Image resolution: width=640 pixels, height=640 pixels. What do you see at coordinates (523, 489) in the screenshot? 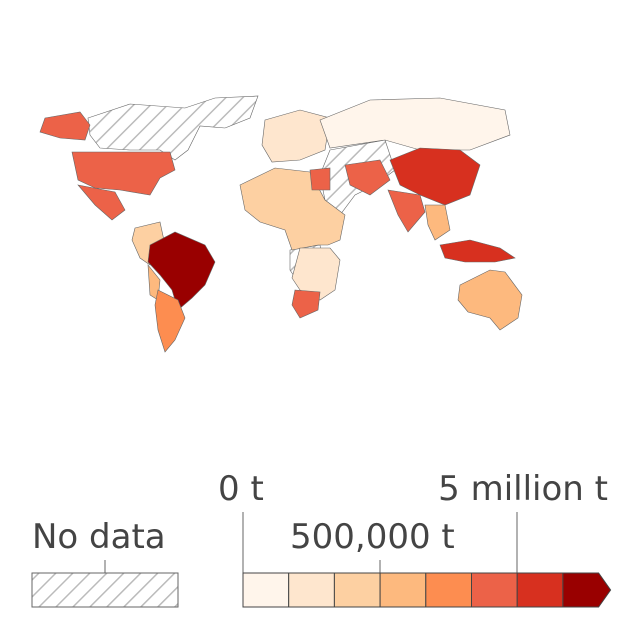
I see `scale-label: 5 million t` at bounding box center [523, 489].